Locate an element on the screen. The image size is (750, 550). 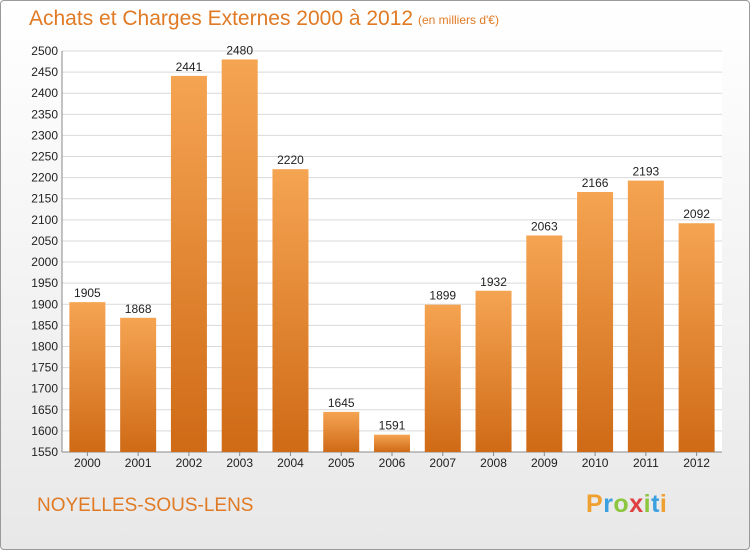
data-label: 1591 is located at coordinates (392, 426).